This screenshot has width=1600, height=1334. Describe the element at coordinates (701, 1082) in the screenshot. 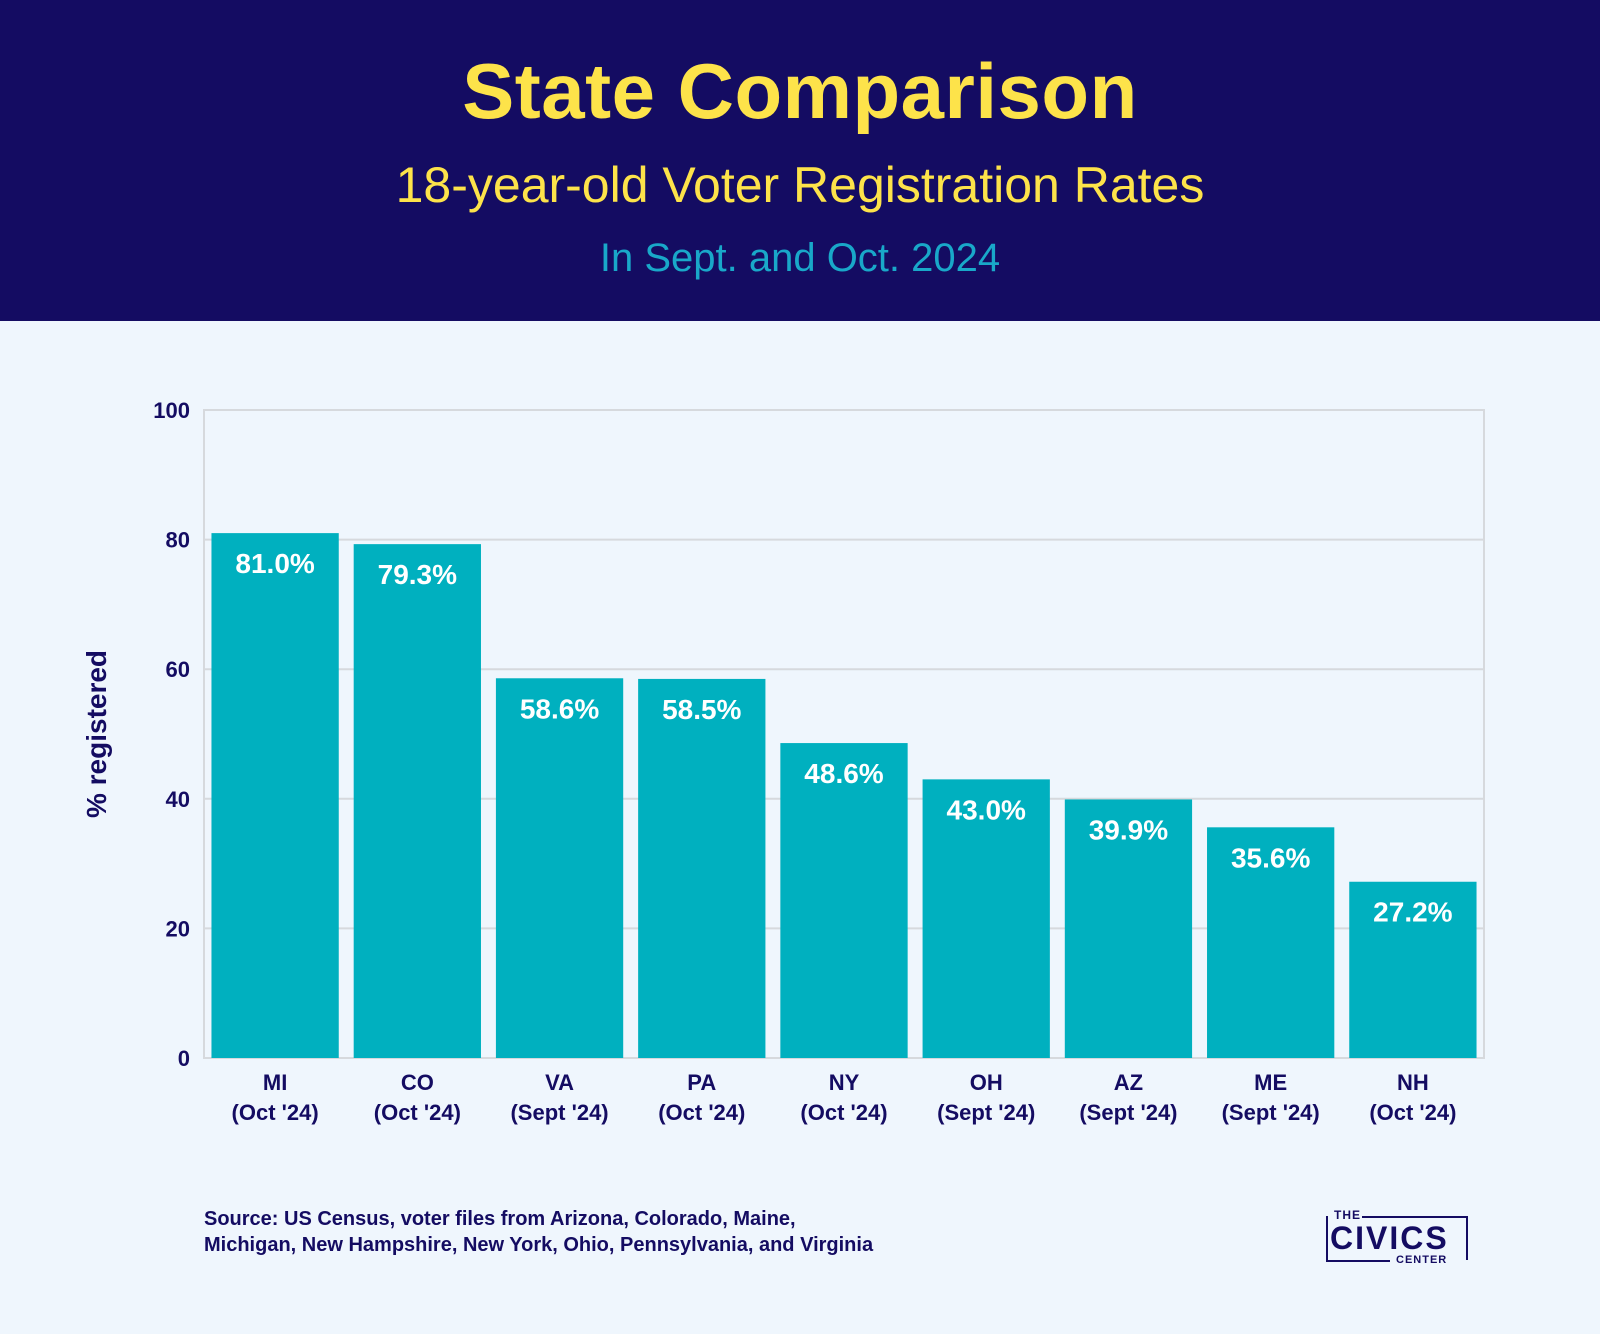

I see `x-tick-label: PA` at that location.